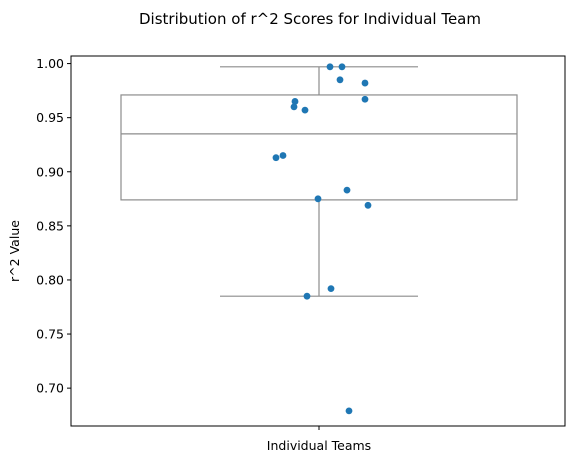  Describe the element at coordinates (50, 279) in the screenshot. I see `y-tick-label: 0.80` at that location.